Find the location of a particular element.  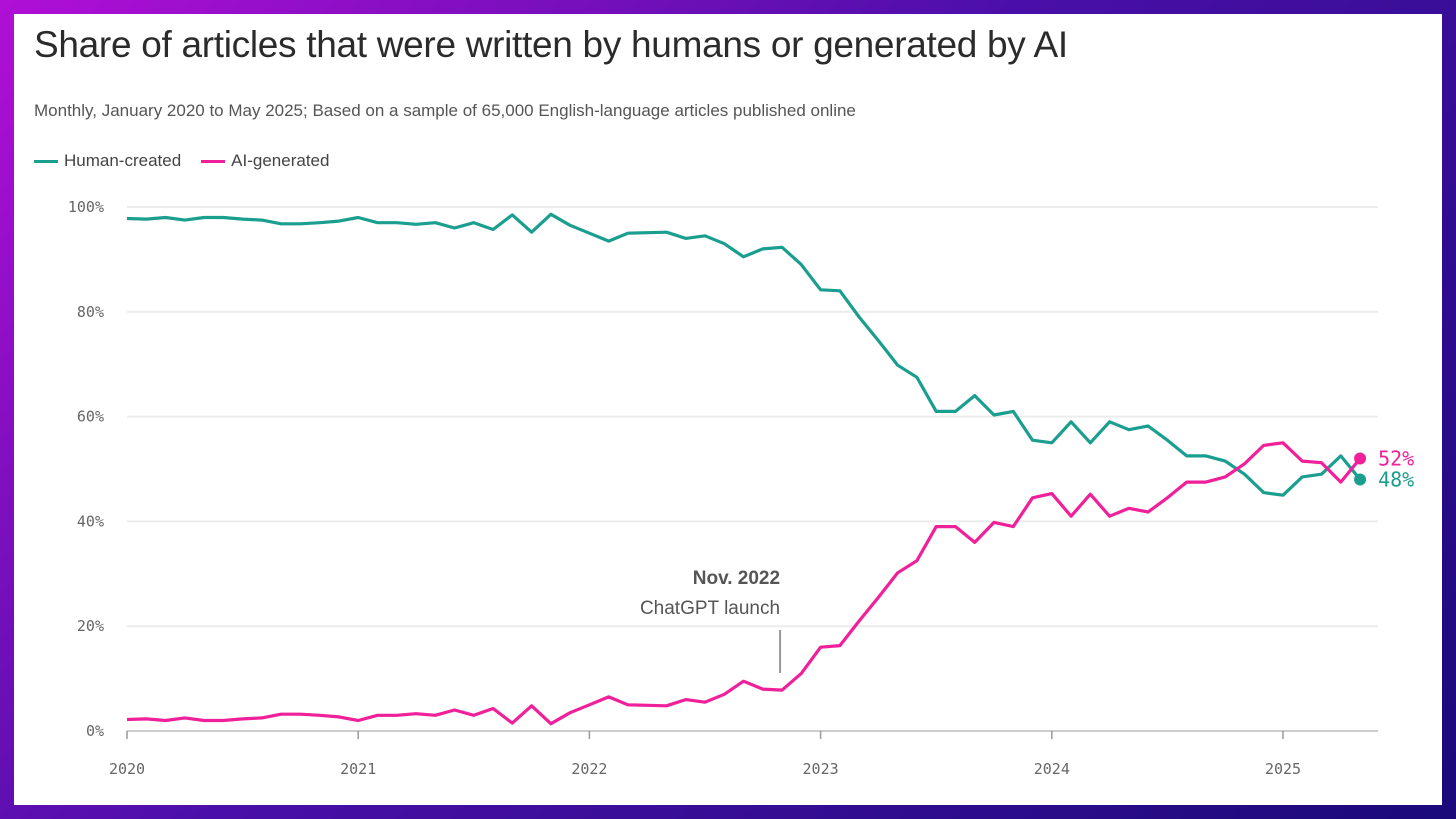

end-label-ai: 52% is located at coordinates (1396, 459).